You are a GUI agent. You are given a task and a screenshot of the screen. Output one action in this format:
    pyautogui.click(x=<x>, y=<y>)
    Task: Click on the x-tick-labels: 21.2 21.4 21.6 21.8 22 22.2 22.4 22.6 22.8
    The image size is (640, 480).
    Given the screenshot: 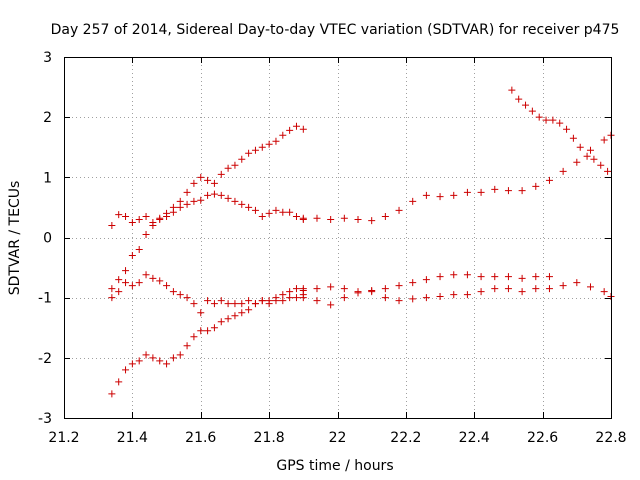 What is the action you would take?
    pyautogui.click(x=337, y=438)
    